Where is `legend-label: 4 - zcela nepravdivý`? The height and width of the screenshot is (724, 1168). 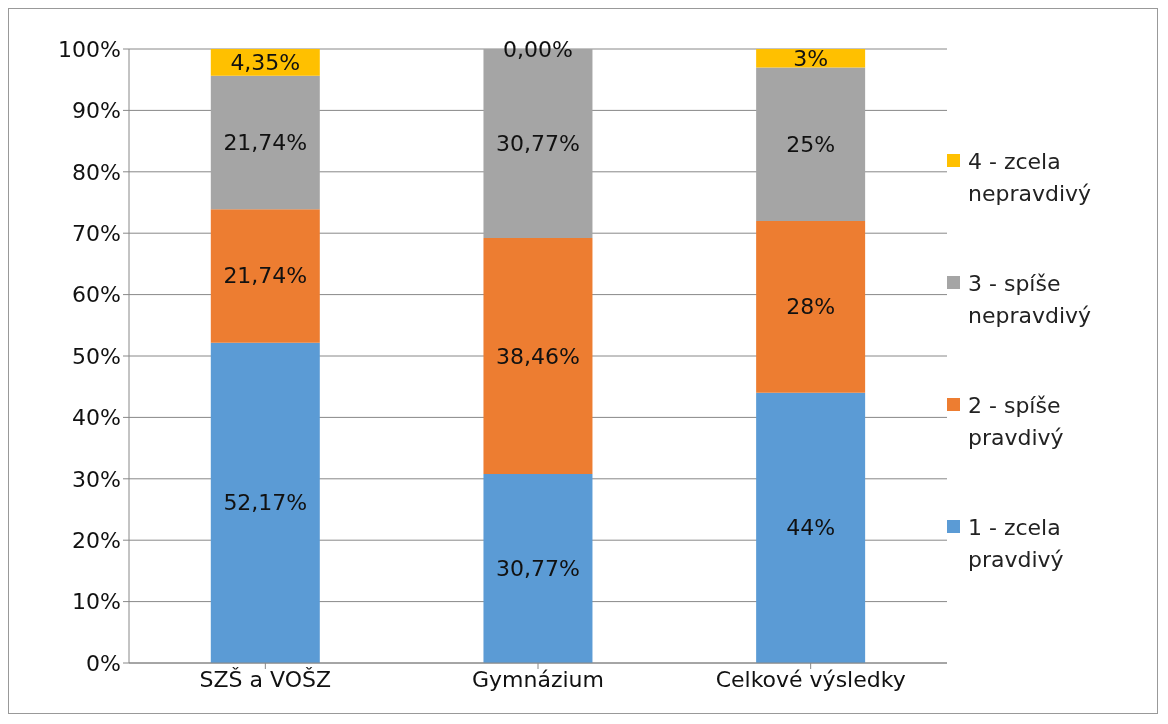 legend-label: 4 - zcela nepravdivý is located at coordinates (1030, 178).